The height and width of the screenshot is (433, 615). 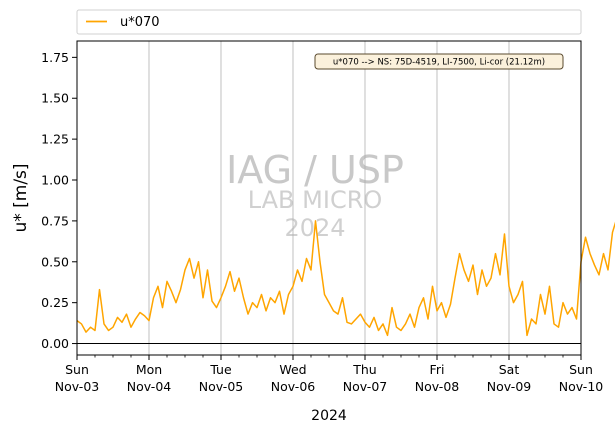 What do you see at coordinates (220, 369) in the screenshot?
I see `x-tick-label-day: Tue` at bounding box center [220, 369].